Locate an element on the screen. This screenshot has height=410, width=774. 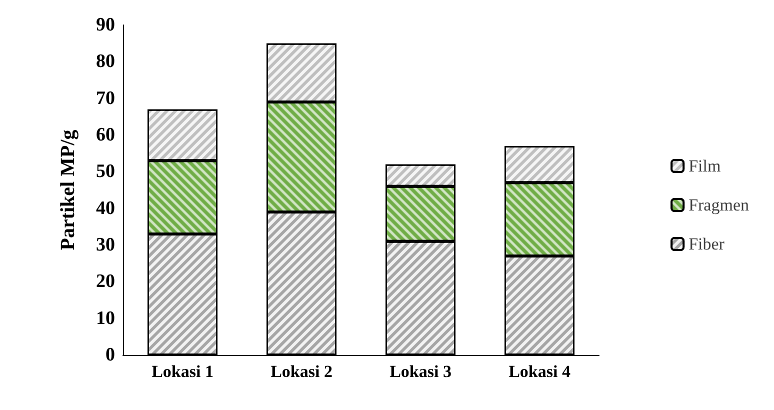
y-tick-label: 80 is located at coordinates (105, 61).